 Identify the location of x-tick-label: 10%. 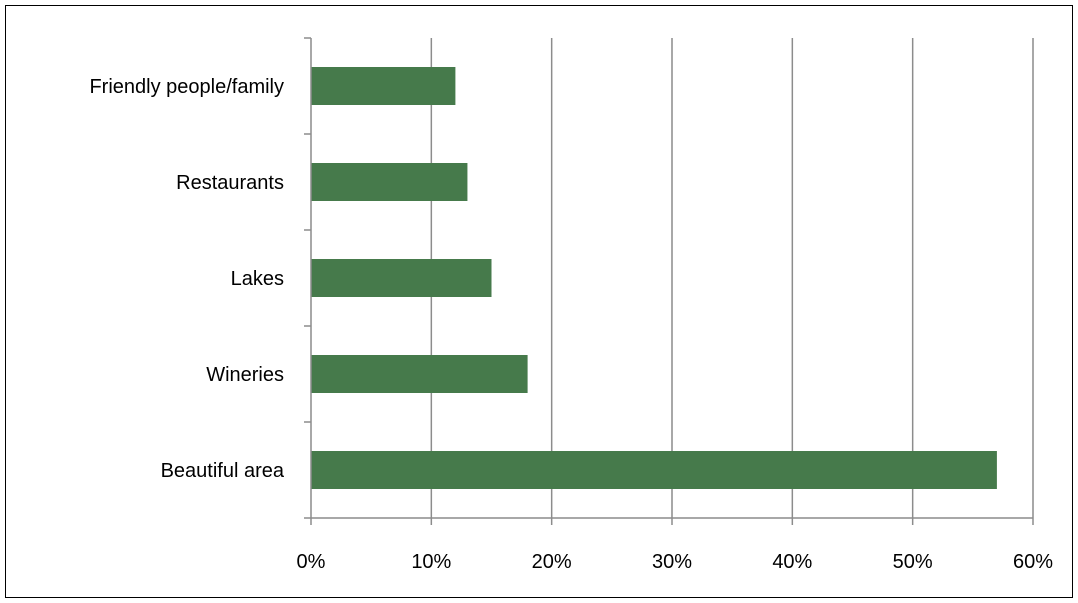
(431, 562).